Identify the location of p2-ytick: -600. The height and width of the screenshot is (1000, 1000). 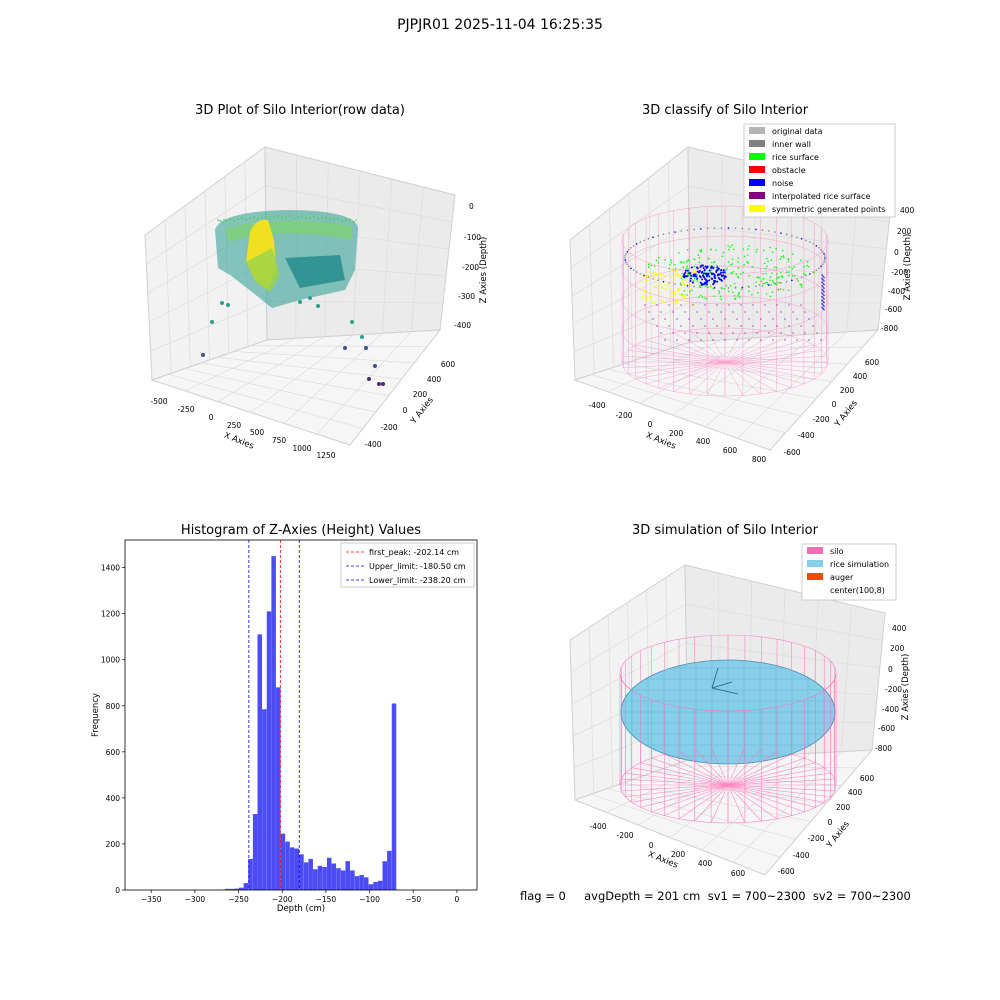
(791, 452).